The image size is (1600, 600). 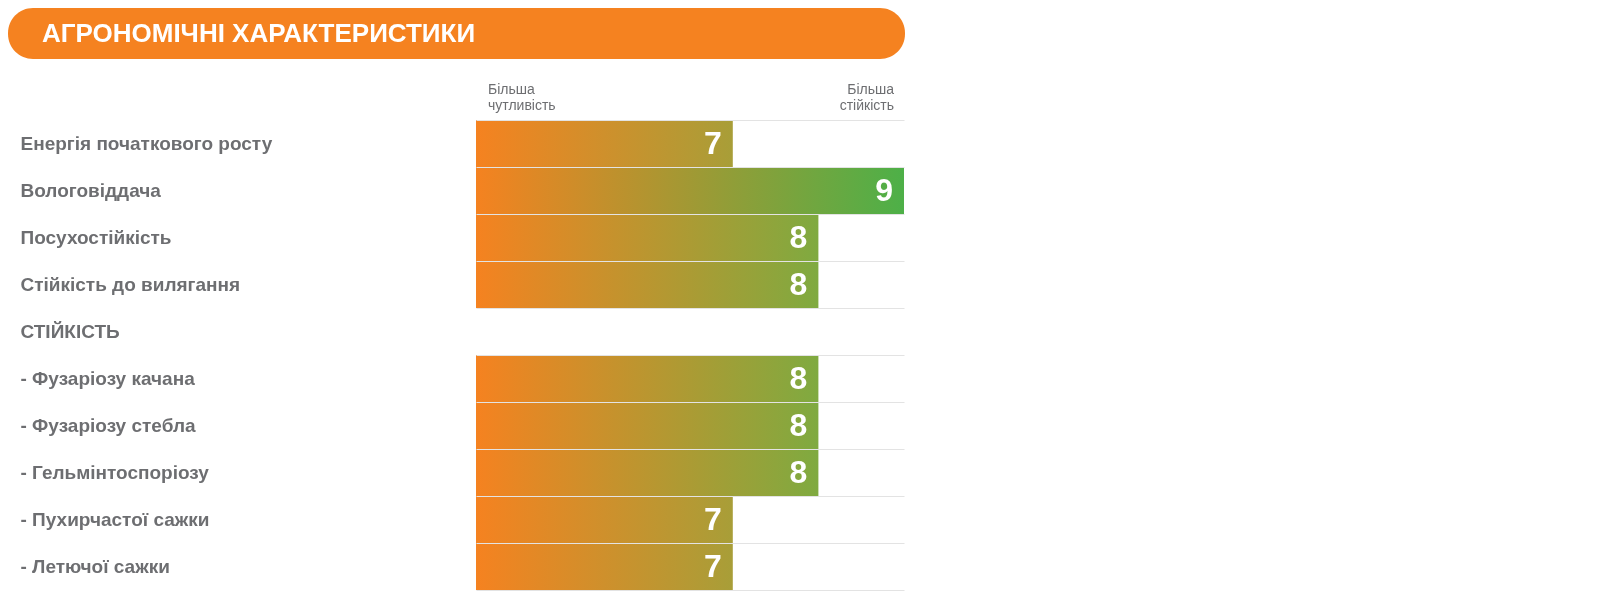 What do you see at coordinates (96, 237) in the screenshot?
I see `y-tick-label: Посухостійкість` at bounding box center [96, 237].